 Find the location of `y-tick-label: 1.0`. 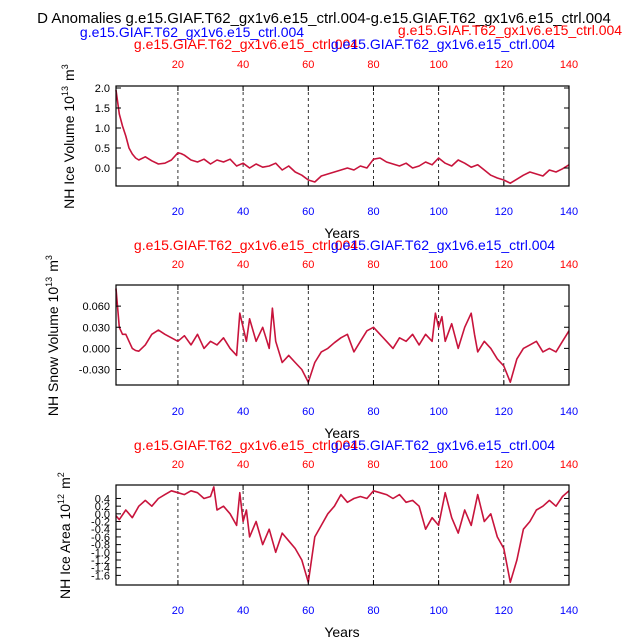

y-tick-label: 1.0 is located at coordinates (102, 129).